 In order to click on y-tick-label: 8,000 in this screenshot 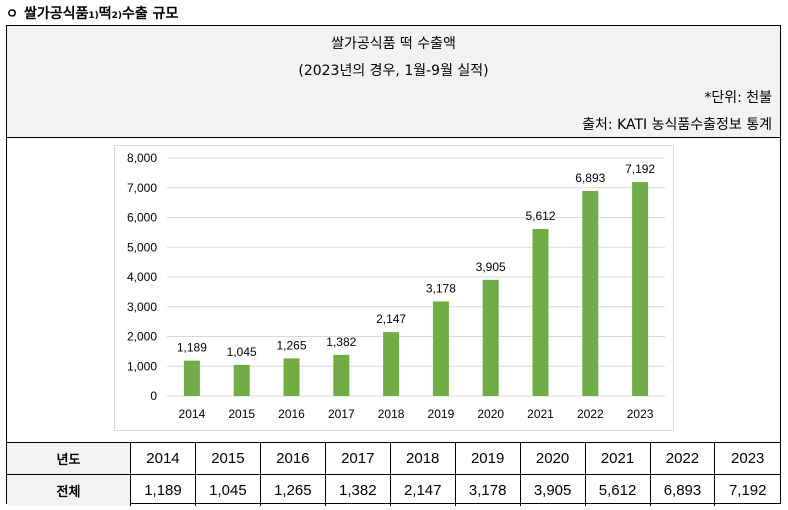, I will do `click(142, 158)`.